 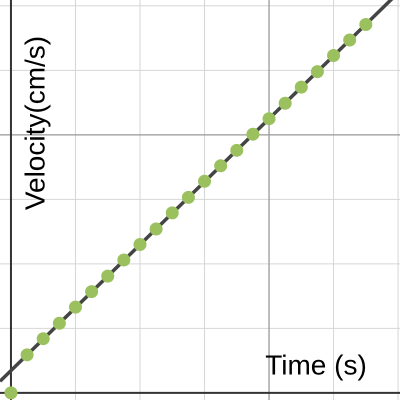 What do you see at coordinates (316, 364) in the screenshot?
I see `x-axis-label: Time (s)` at bounding box center [316, 364].